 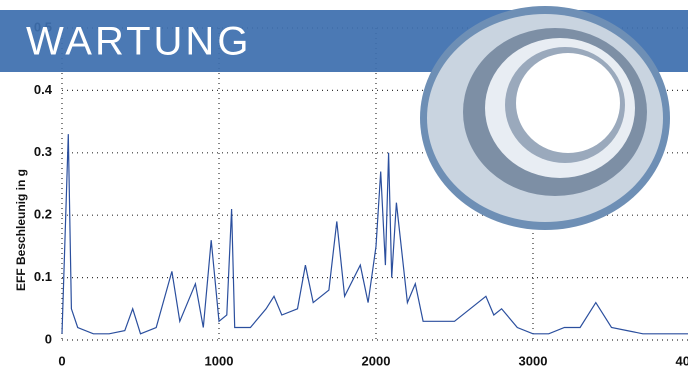 I want to click on y-tick-label: 0.1, so click(x=43, y=276).